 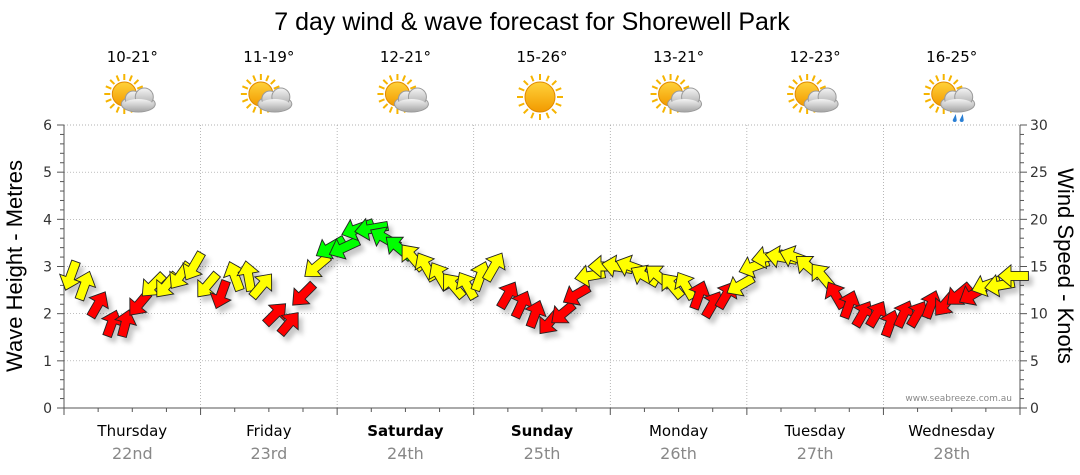 I want to click on day-date-label: 28th, so click(x=951, y=453).